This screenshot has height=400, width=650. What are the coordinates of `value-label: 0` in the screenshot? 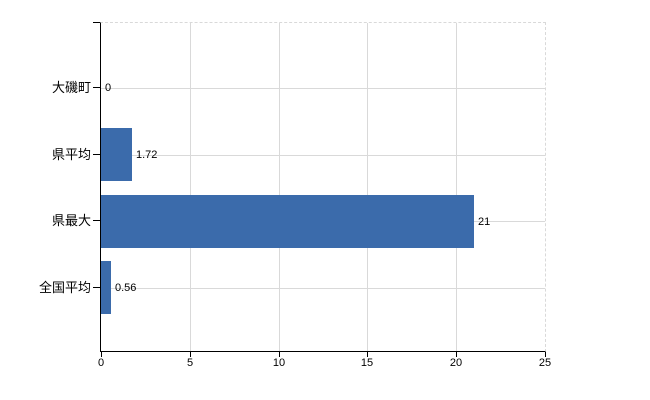 It's located at (108, 87).